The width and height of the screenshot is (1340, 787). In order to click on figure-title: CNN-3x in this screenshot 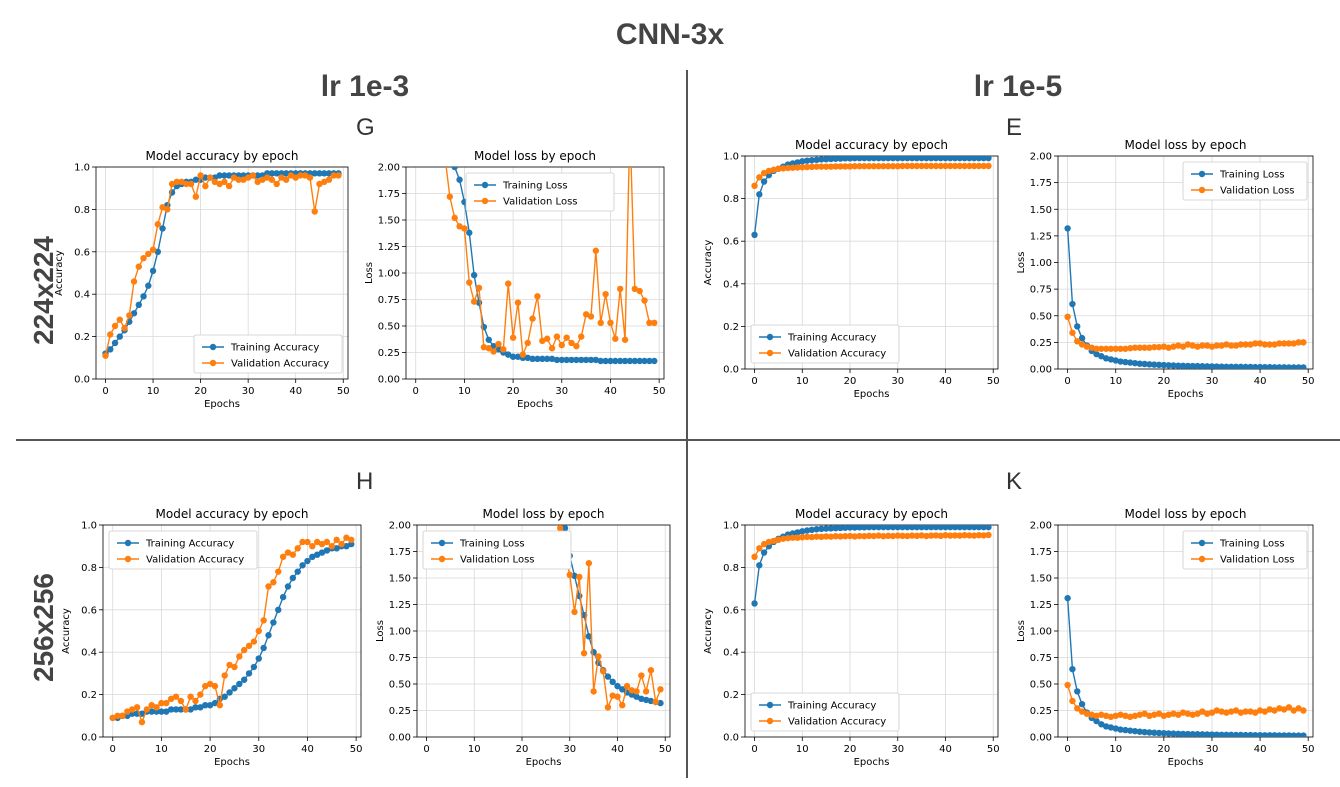, I will do `click(670, 34)`.